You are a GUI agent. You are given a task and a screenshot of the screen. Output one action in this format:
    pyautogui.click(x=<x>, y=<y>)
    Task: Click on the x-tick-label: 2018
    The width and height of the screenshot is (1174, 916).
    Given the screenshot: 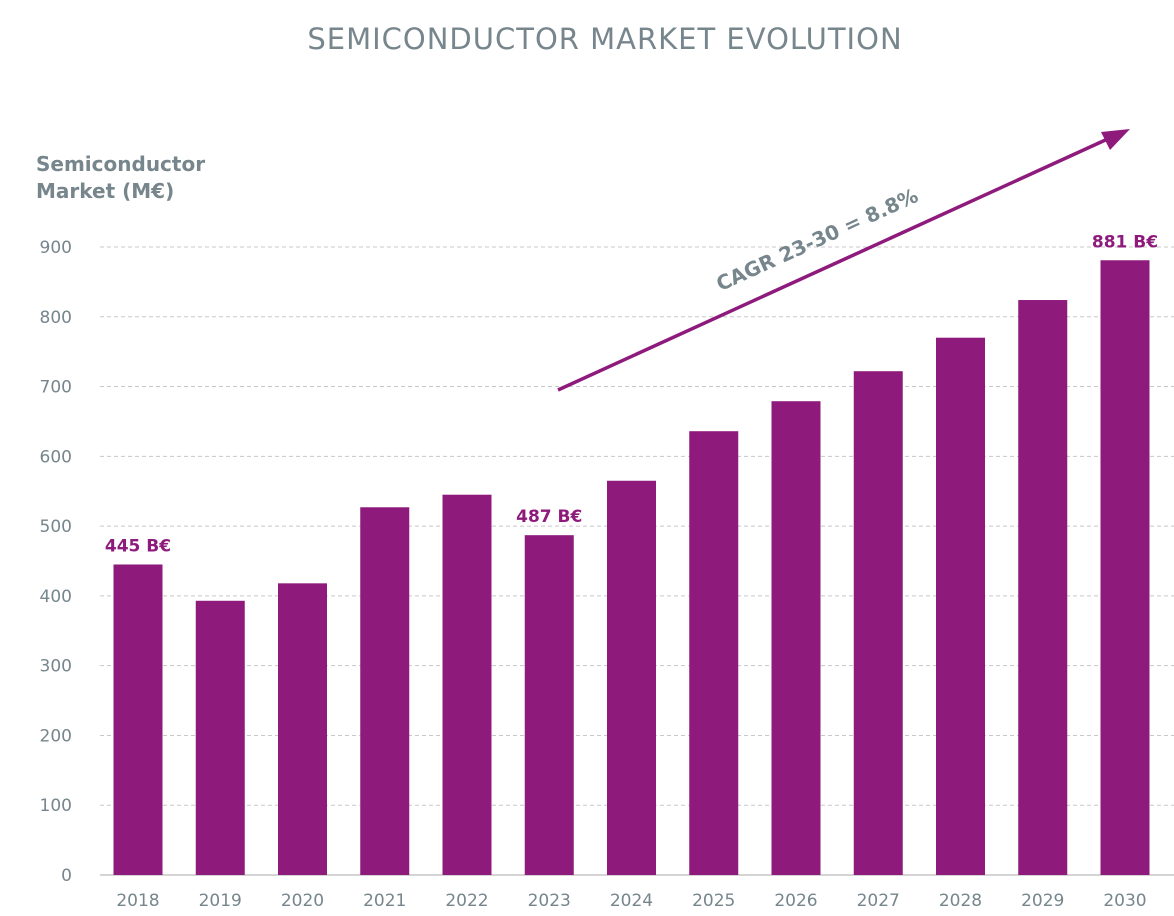 What is the action you would take?
    pyautogui.click(x=137, y=901)
    